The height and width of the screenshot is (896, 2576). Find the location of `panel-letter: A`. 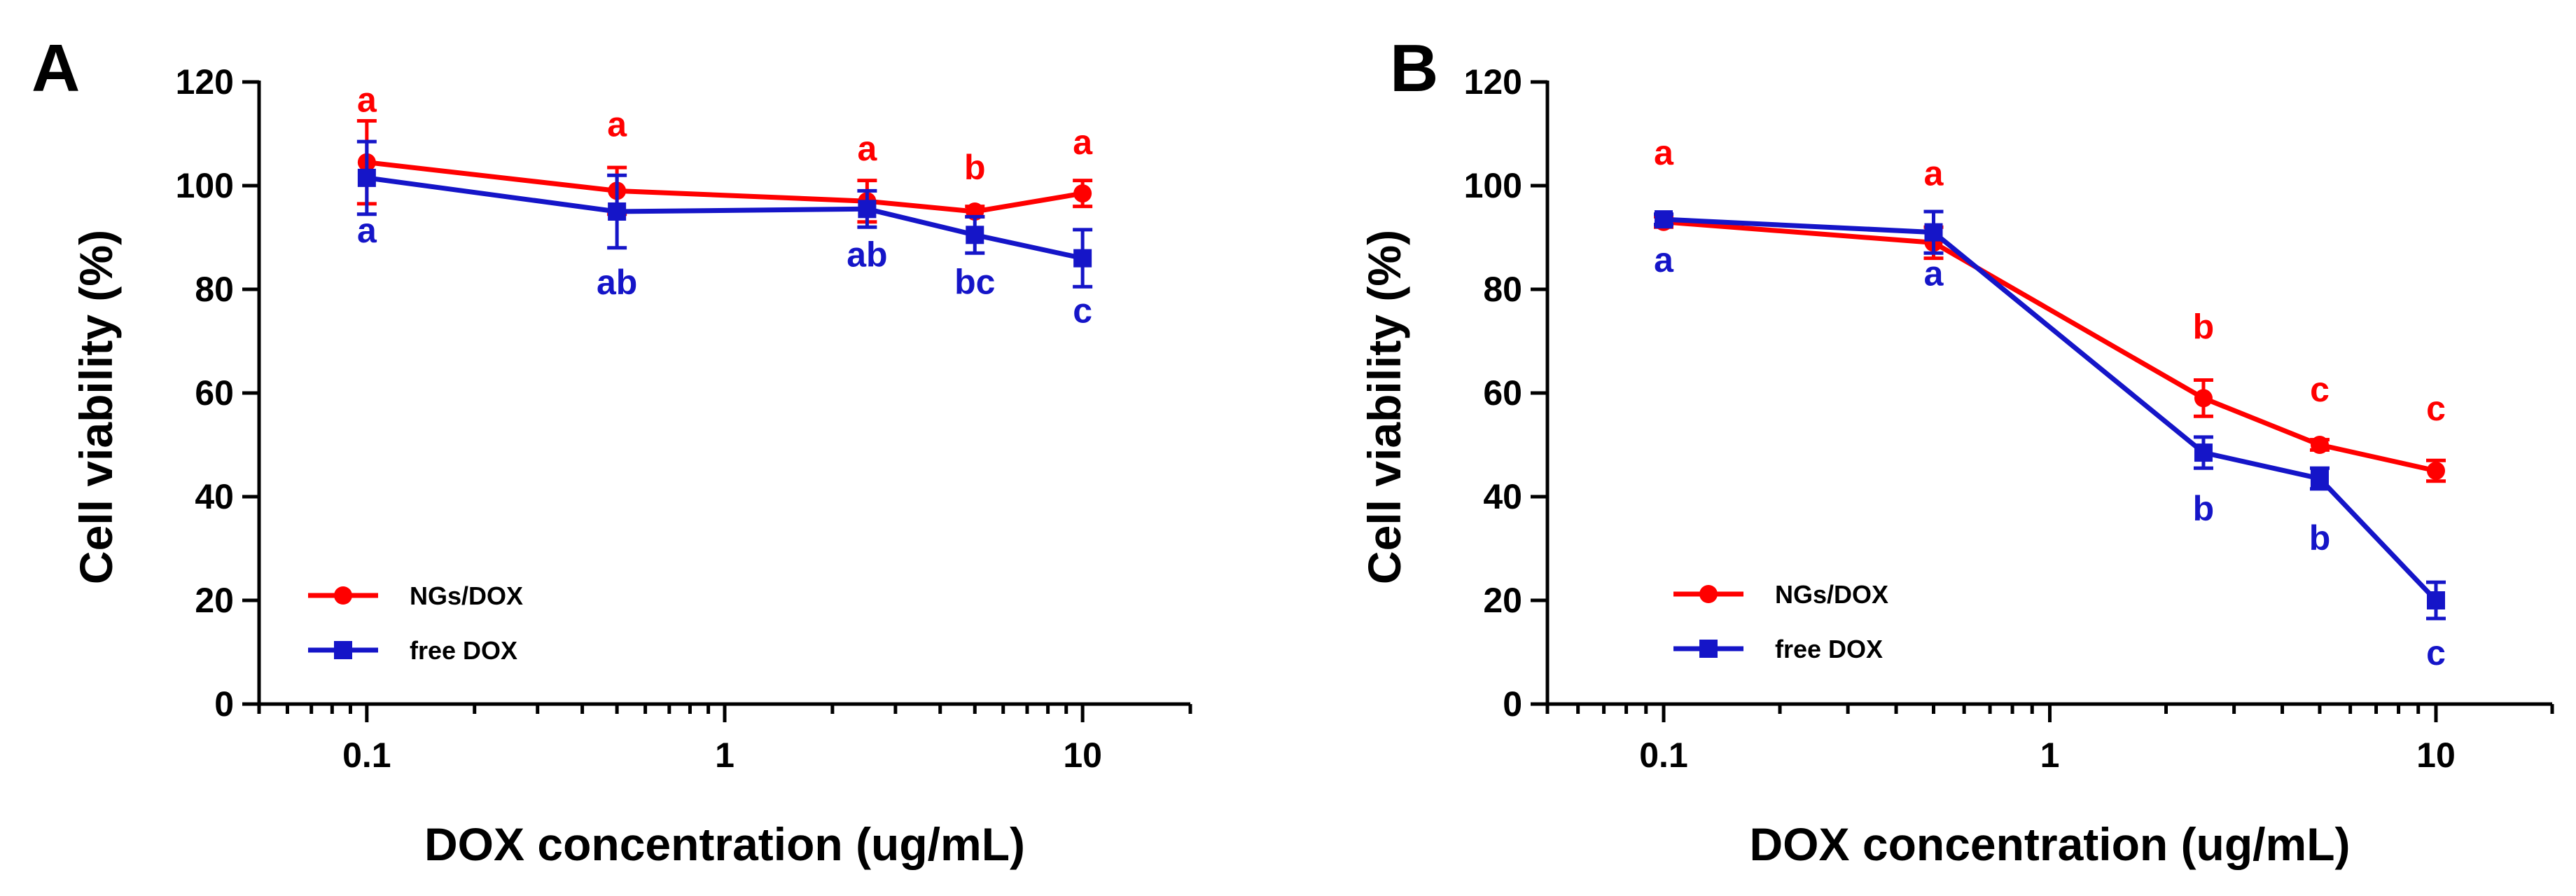

panel-letter: A is located at coordinates (56, 69).